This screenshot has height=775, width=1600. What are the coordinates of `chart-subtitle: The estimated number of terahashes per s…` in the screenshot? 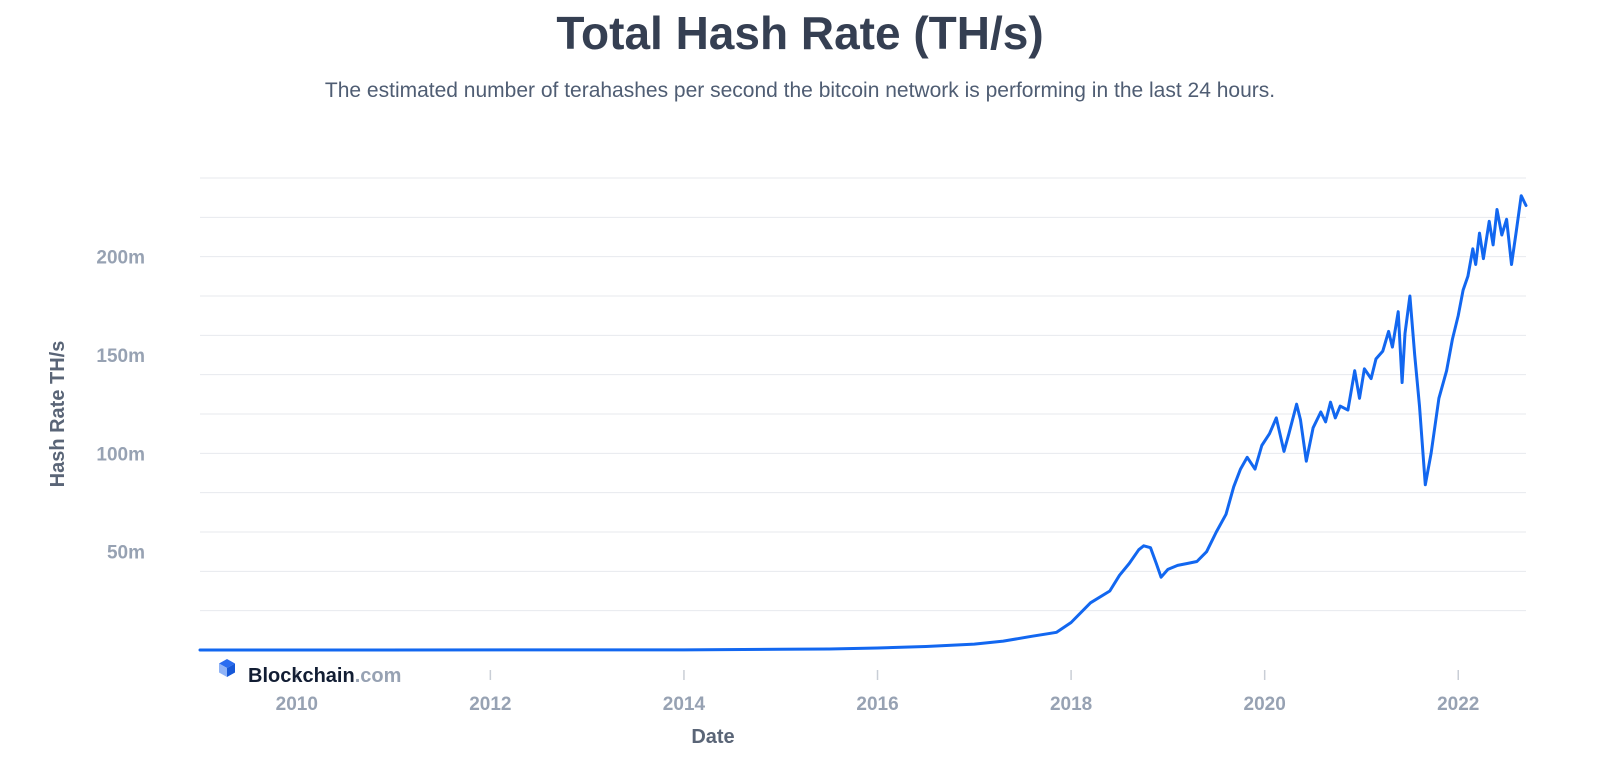 It's located at (800, 90).